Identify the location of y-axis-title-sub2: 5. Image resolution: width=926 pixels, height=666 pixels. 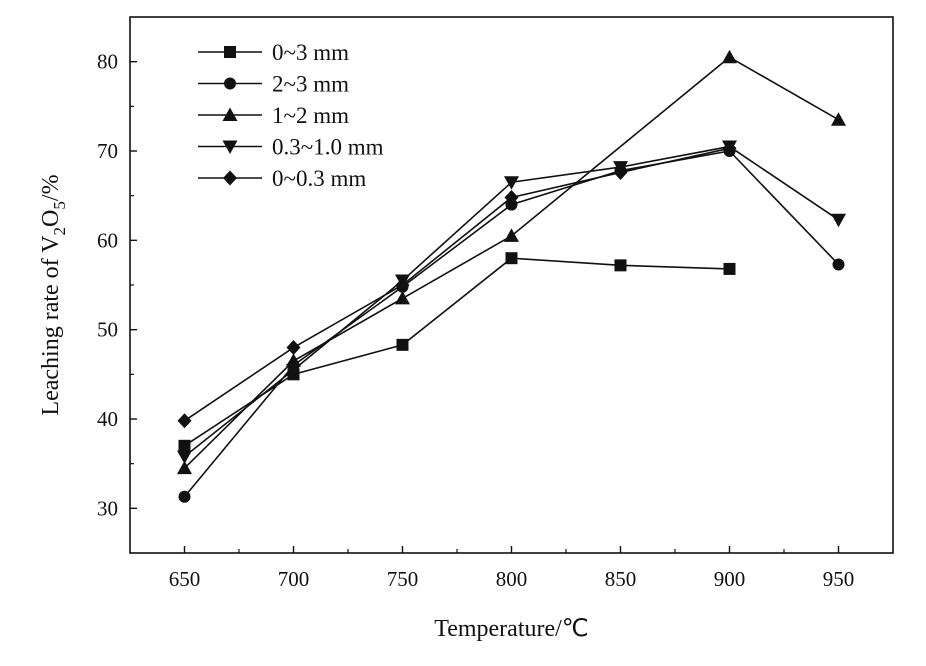
(59, 205).